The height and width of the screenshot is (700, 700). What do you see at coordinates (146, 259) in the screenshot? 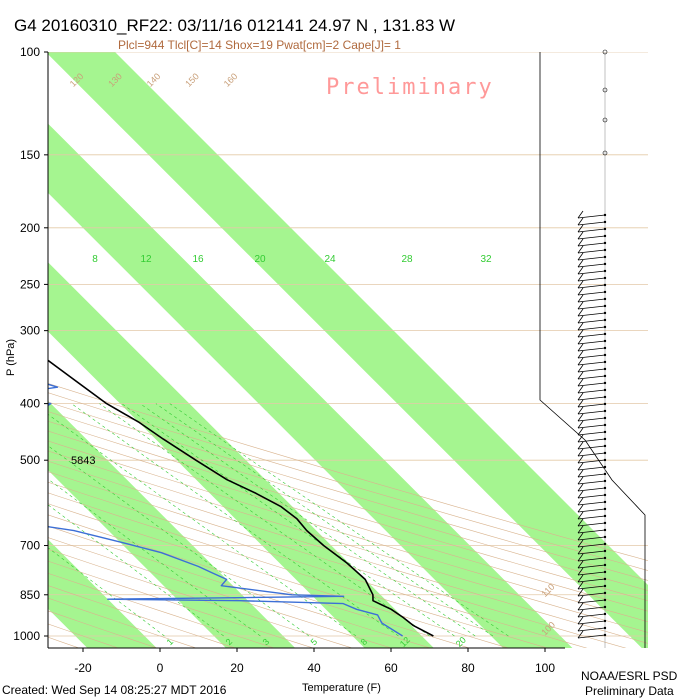
I see `mixing-ratio-label: 12` at bounding box center [146, 259].